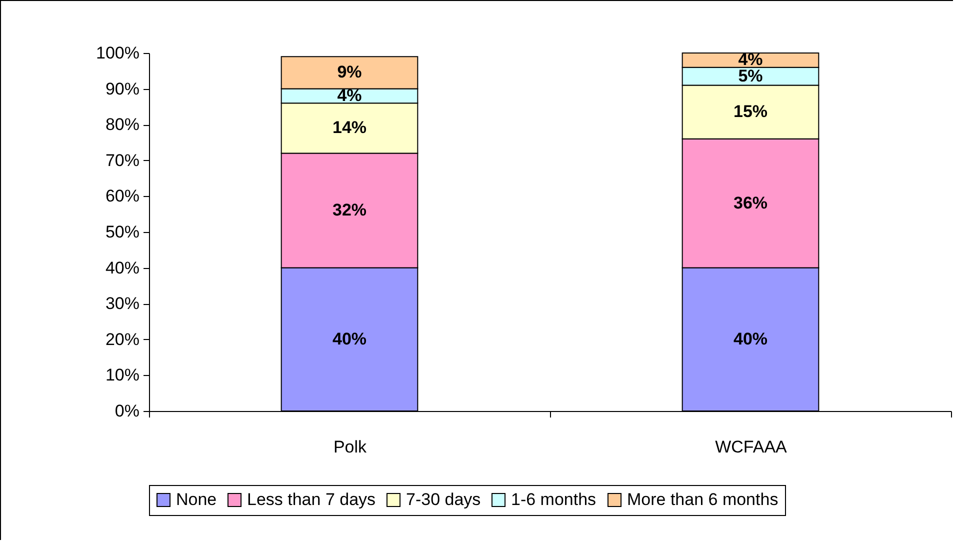 The image size is (955, 542). What do you see at coordinates (122, 160) in the screenshot?
I see `y-tick-label: 70%` at bounding box center [122, 160].